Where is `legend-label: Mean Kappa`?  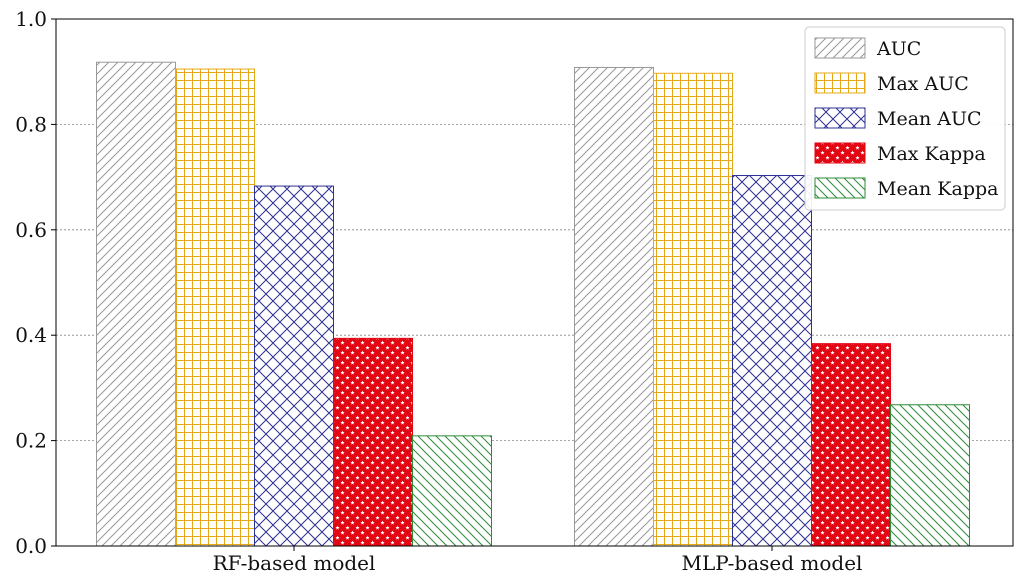
legend-label: Mean Kappa is located at coordinates (937, 189).